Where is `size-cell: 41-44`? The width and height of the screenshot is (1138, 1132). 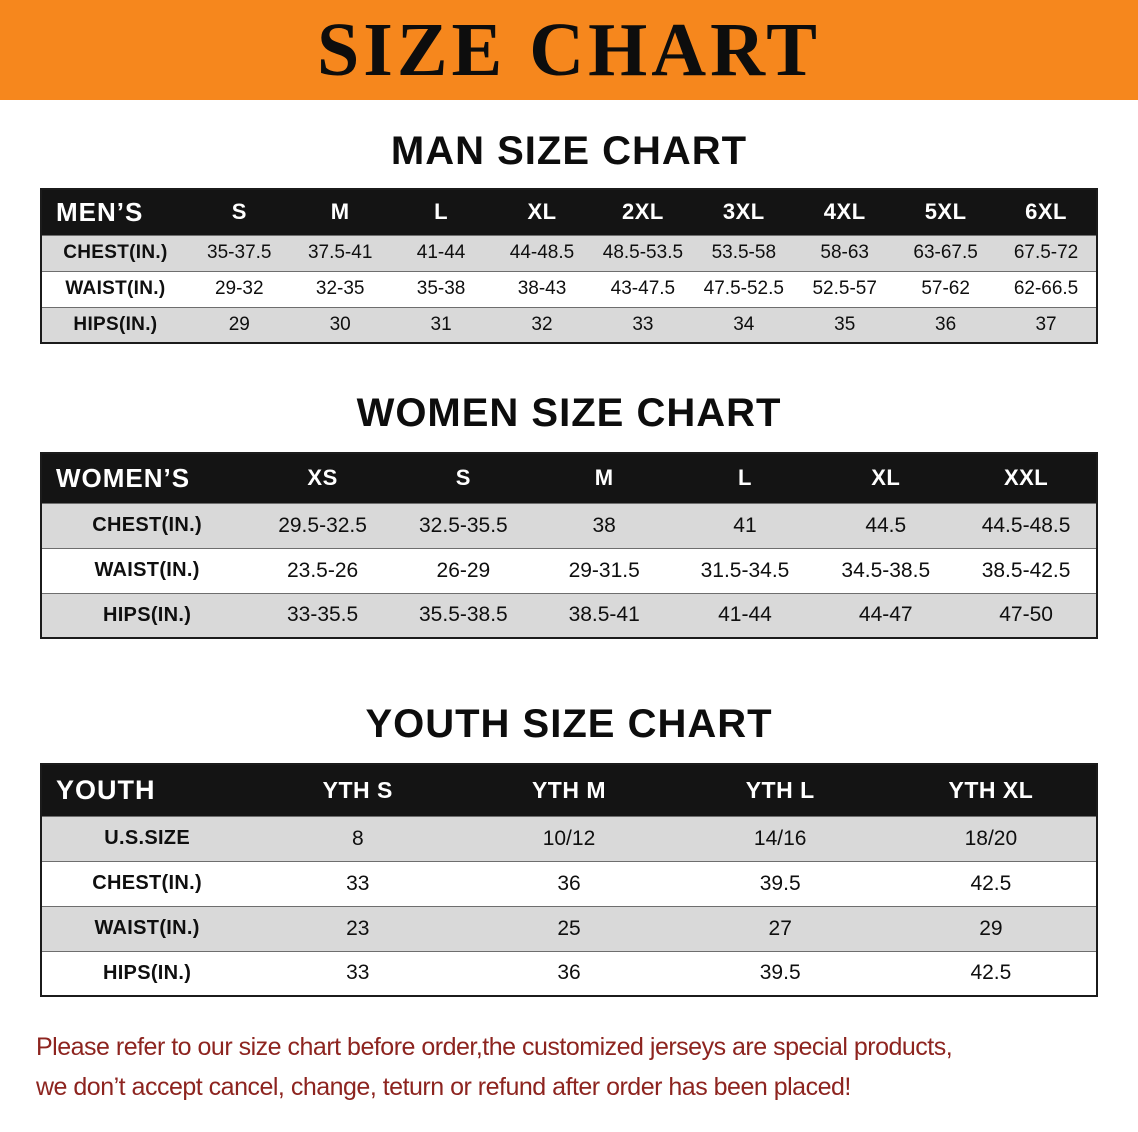 size-cell: 41-44 is located at coordinates (745, 615).